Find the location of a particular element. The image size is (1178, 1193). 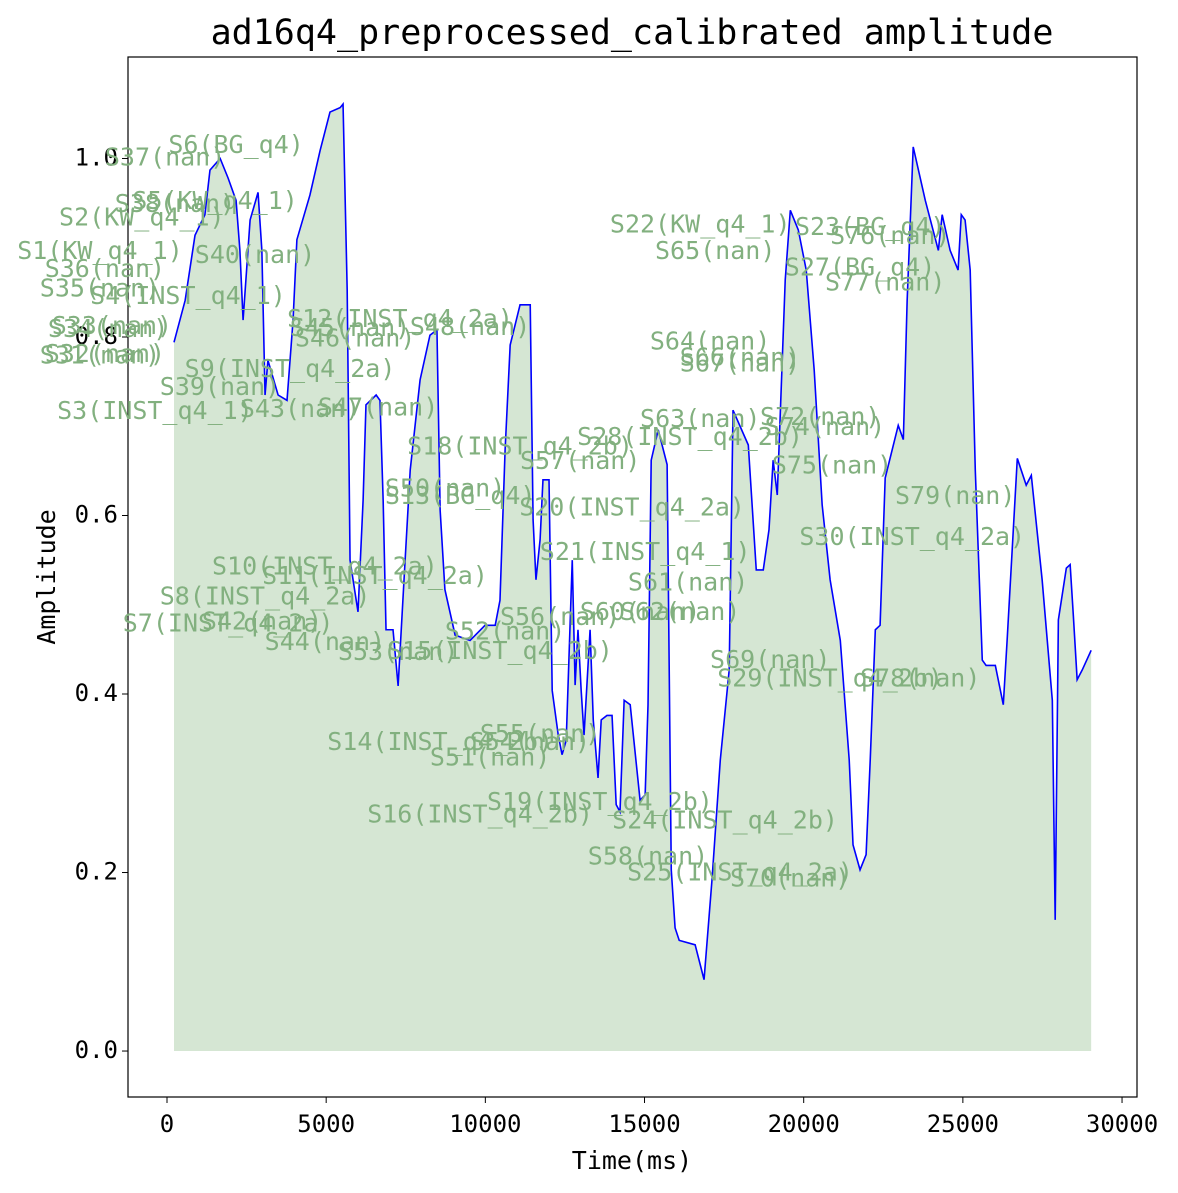

y-tick-label: 0.8 is located at coordinates (96, 336).